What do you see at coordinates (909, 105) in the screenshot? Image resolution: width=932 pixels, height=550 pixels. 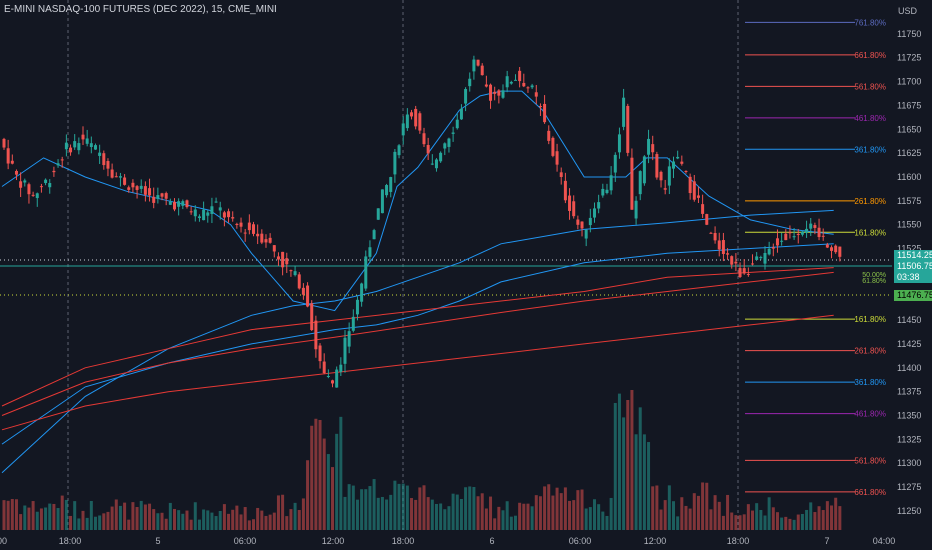 I see `price-tick: 11675` at bounding box center [909, 105].